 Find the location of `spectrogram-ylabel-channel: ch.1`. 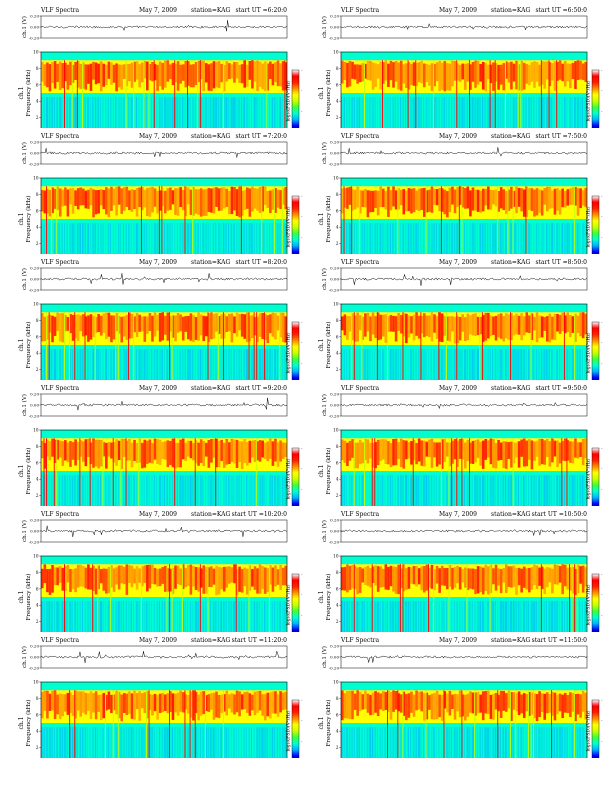

spectrogram-ylabel-channel: ch.1 is located at coordinates (21, 93).